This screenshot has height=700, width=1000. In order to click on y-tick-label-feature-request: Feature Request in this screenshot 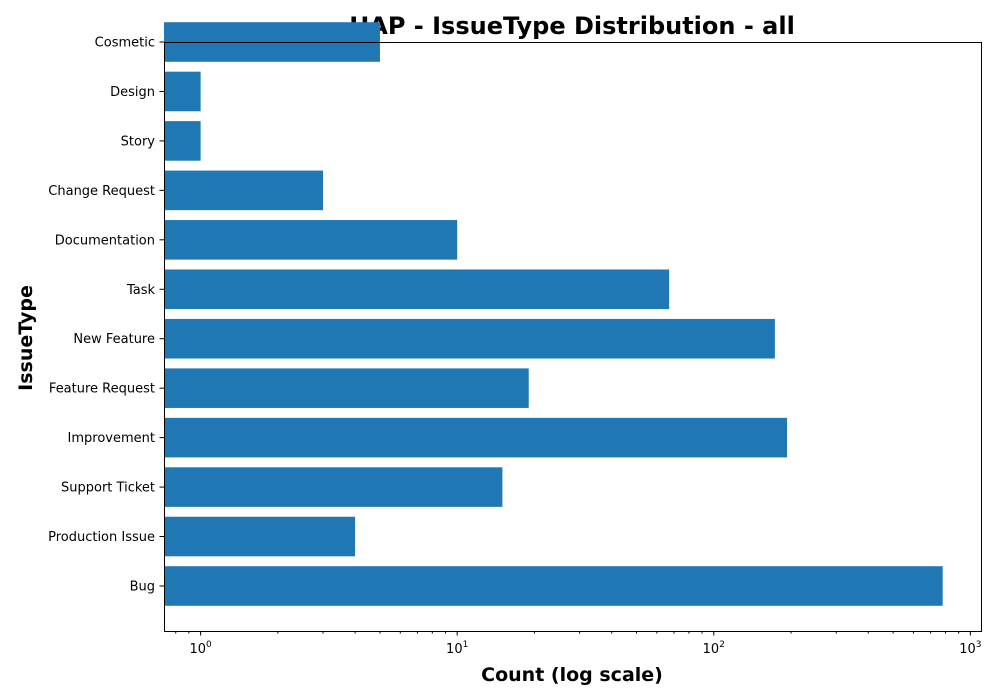, I will do `click(102, 389)`.